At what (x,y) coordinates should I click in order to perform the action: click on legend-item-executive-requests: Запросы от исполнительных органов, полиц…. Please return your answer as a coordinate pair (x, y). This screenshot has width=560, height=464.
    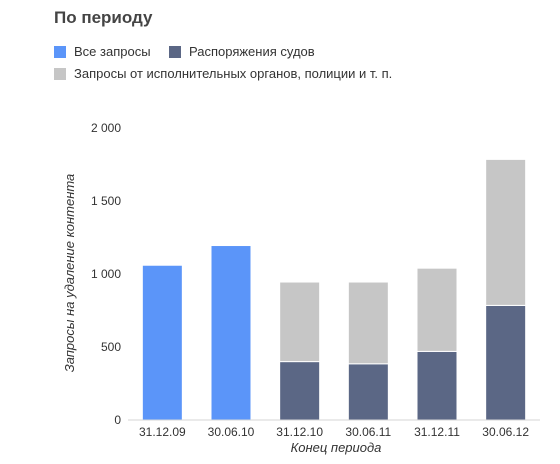
    Looking at the image, I should click on (223, 73).